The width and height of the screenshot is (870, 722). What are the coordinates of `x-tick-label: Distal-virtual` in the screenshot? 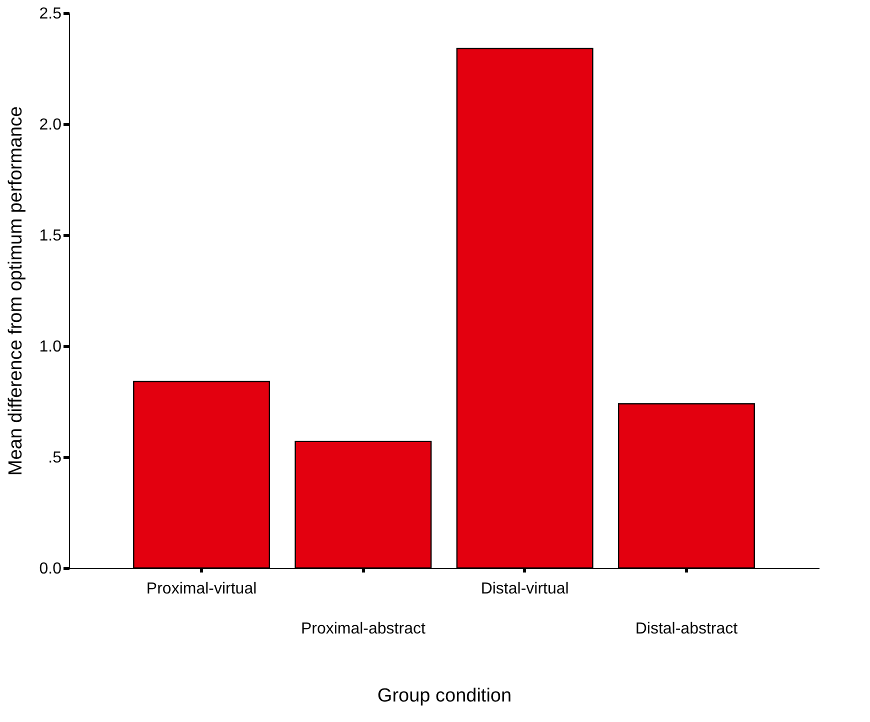 It's located at (524, 589).